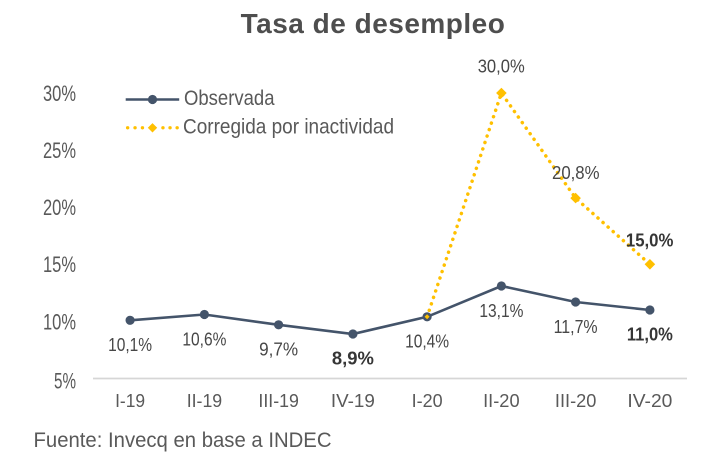 The height and width of the screenshot is (468, 715). Describe the element at coordinates (501, 401) in the screenshot. I see `svg-text: II-20` at that location.